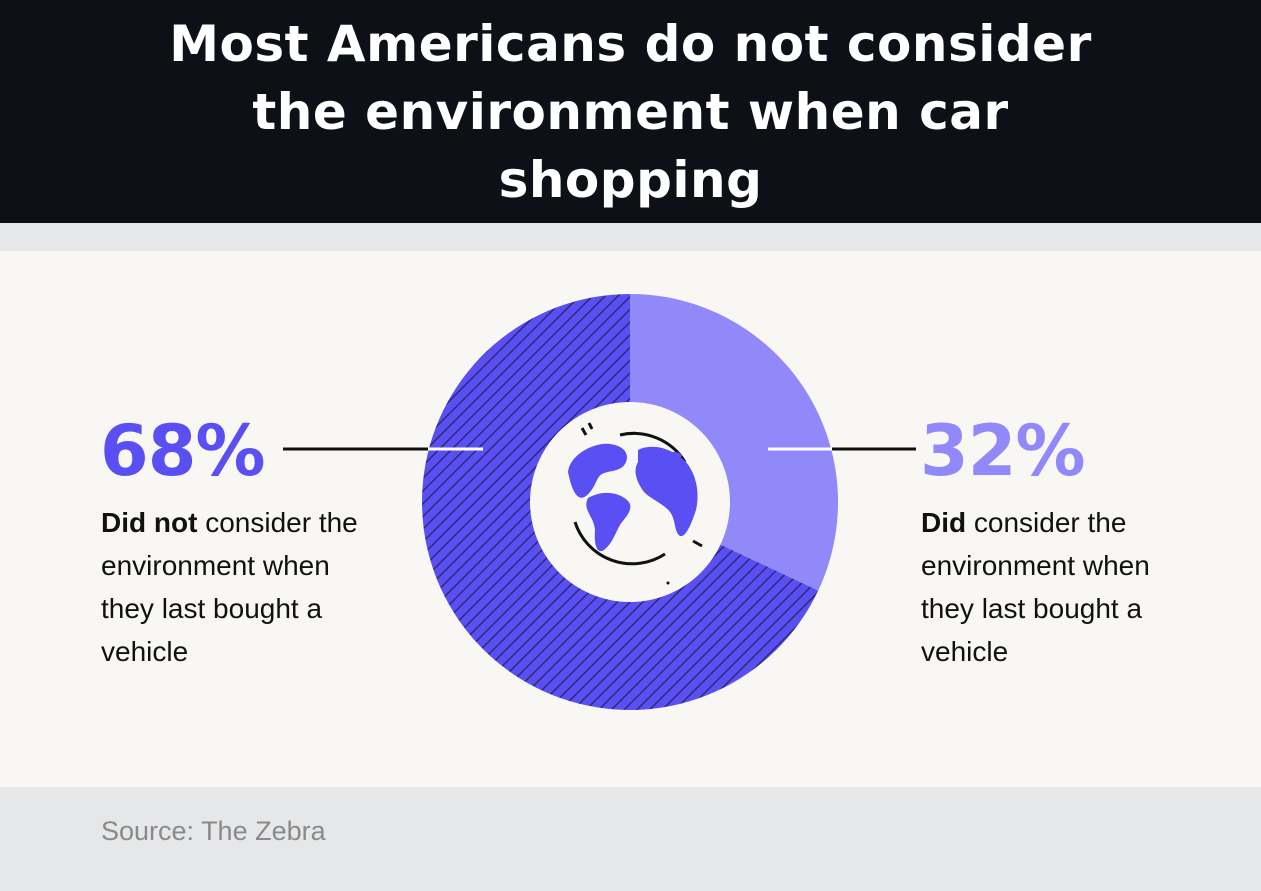 The image size is (1261, 891). I want to click on percent-label-did: 32%, so click(1003, 451).